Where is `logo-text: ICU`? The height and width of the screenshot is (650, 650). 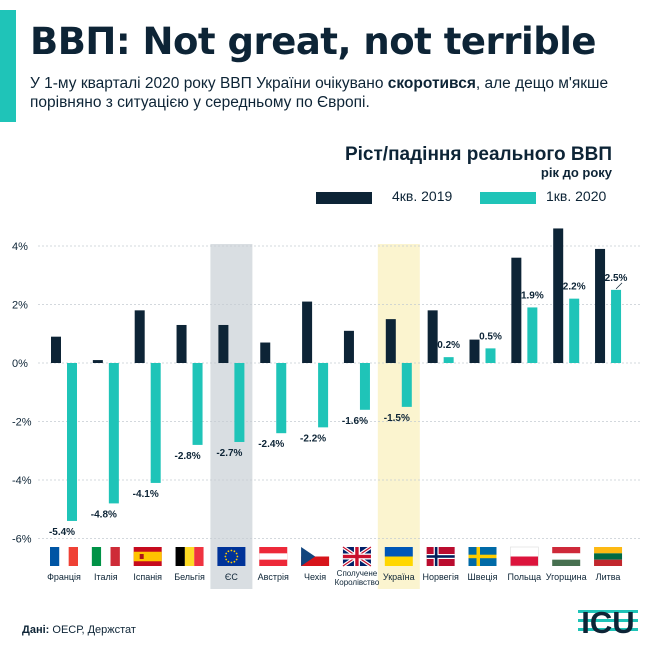
logo-text: ICU is located at coordinates (607, 621).